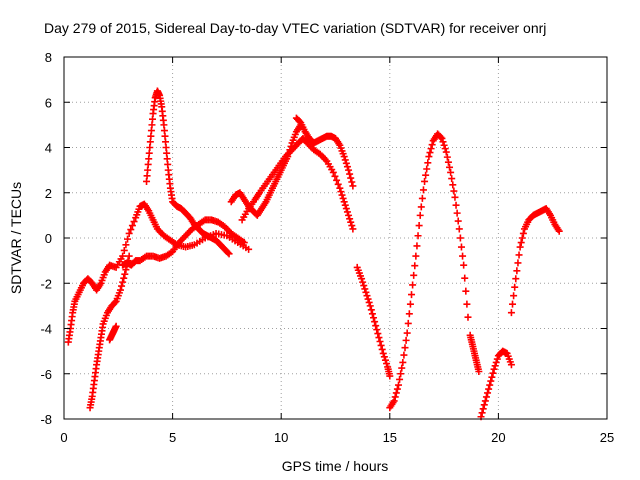 The height and width of the screenshot is (480, 640). Describe the element at coordinates (16, 238) in the screenshot. I see `y-axis-label: SDTVAR / TECUs` at that location.